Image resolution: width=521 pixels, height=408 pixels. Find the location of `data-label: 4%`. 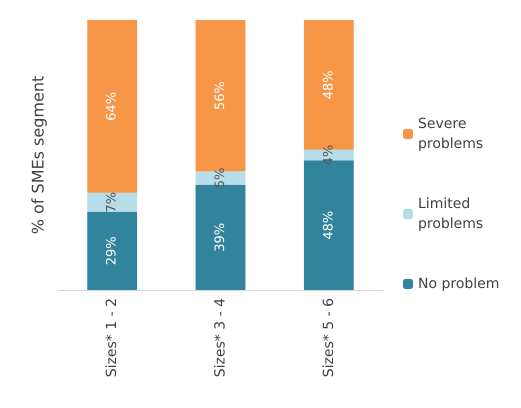

data-label: 4% is located at coordinates (328, 155).